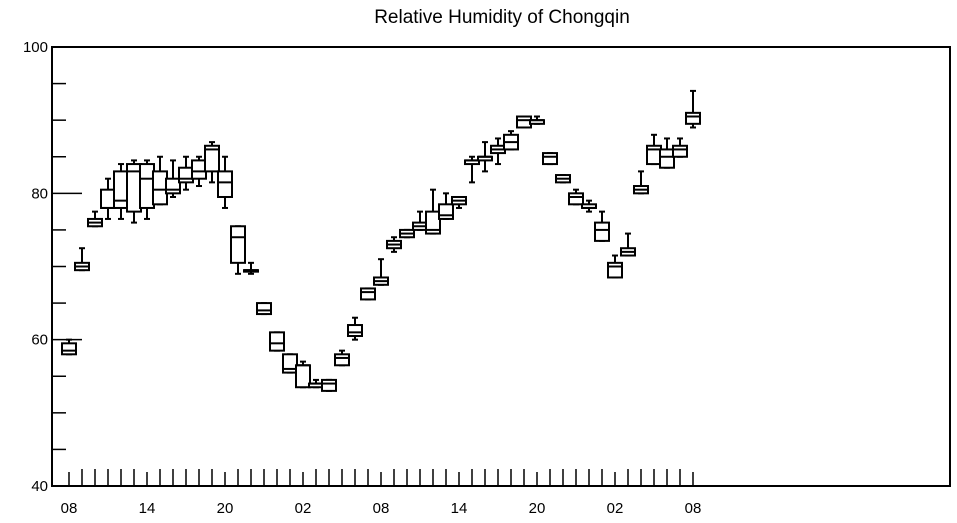 This screenshot has width=957, height=523. What do you see at coordinates (52, 267) in the screenshot?
I see `y-axis: 40 60 80 100` at bounding box center [52, 267].